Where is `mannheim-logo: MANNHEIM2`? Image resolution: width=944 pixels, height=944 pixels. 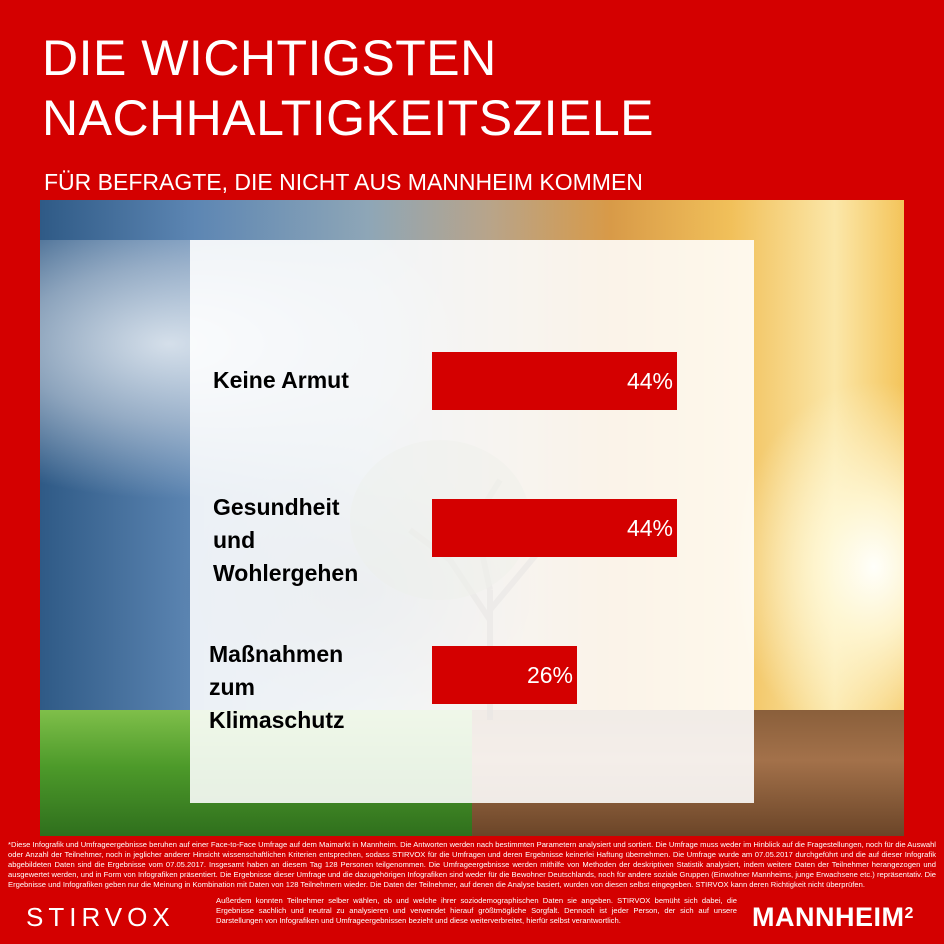
mannheim-logo: MANNHEIM2 is located at coordinates (833, 917).